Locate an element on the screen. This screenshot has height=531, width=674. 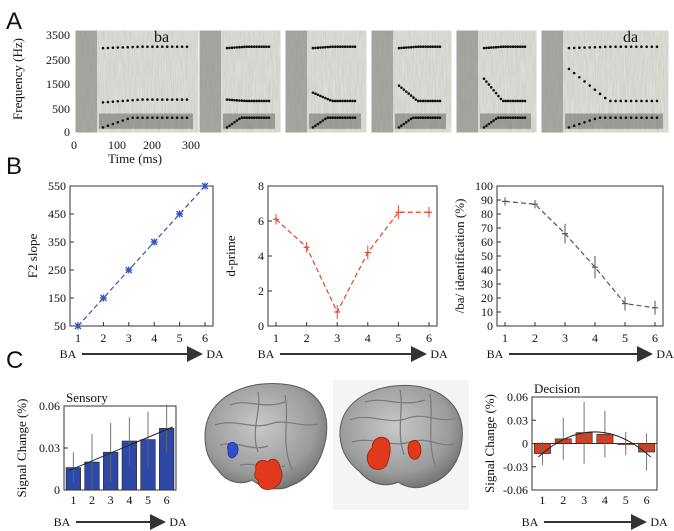
sensory-ytick-label: 0.03 is located at coordinates (49, 448).